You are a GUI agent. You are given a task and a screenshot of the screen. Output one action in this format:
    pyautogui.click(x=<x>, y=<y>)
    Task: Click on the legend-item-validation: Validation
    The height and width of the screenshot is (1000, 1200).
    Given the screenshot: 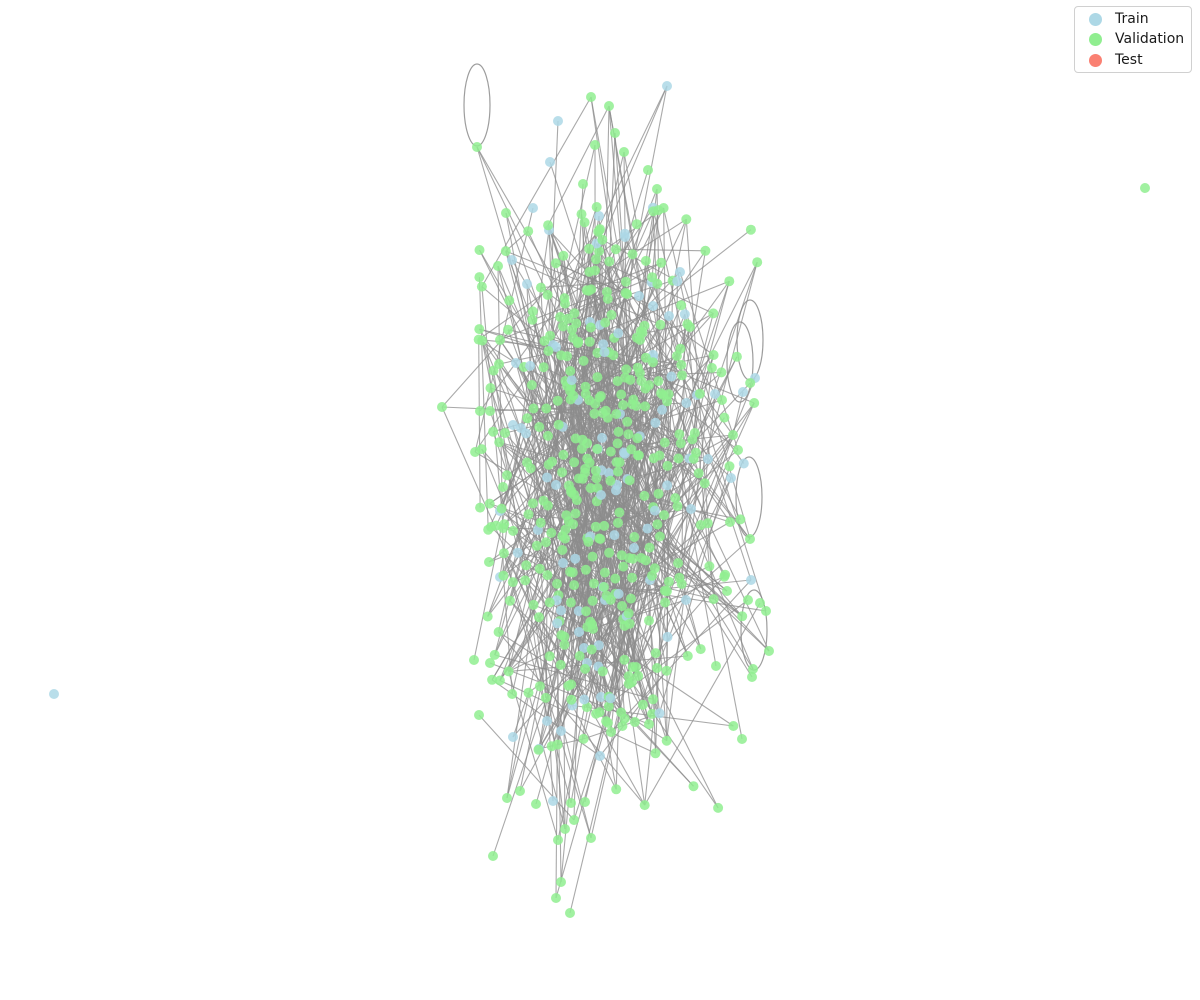 What is the action you would take?
    pyautogui.click(x=1129, y=39)
    